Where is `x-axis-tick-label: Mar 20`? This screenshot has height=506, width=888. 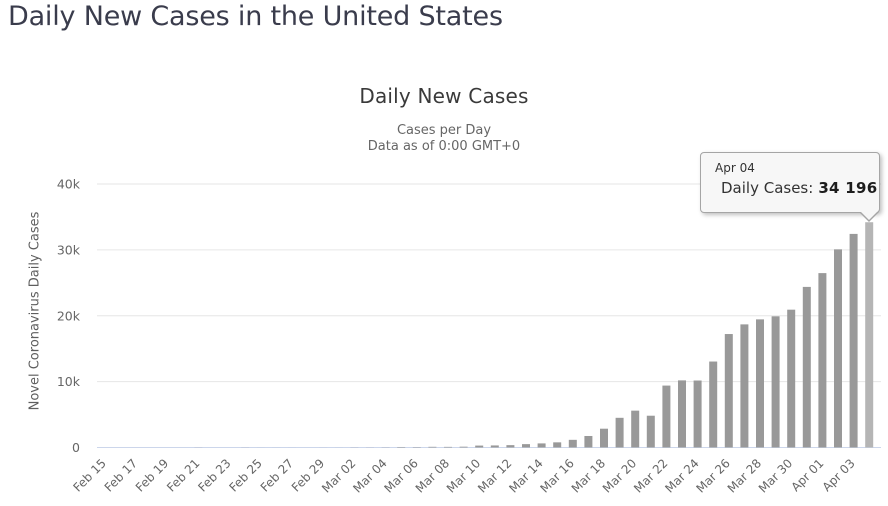
x-axis-tick-label: Mar 20 is located at coordinates (619, 475).